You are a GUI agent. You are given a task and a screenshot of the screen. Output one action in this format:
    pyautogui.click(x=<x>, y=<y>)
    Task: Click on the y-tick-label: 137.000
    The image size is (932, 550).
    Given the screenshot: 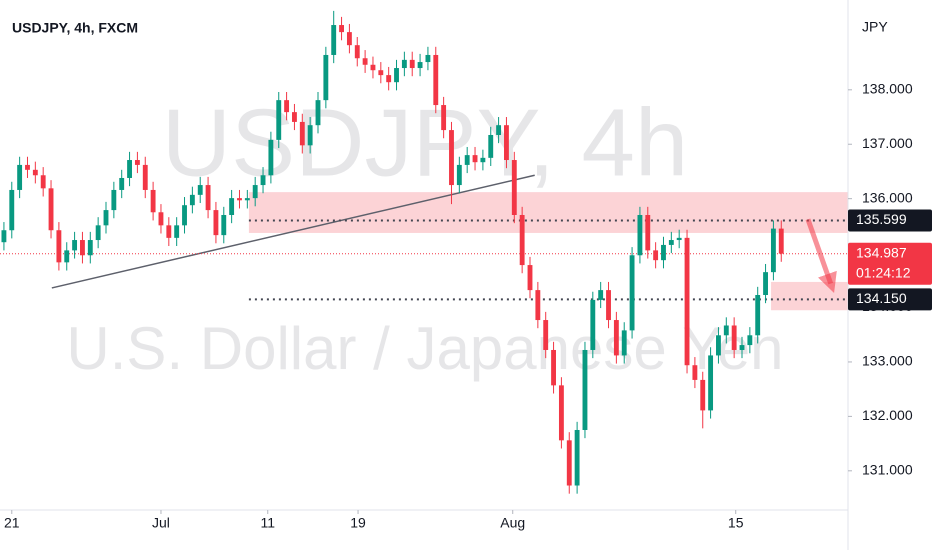 What is the action you would take?
    pyautogui.click(x=887, y=143)
    